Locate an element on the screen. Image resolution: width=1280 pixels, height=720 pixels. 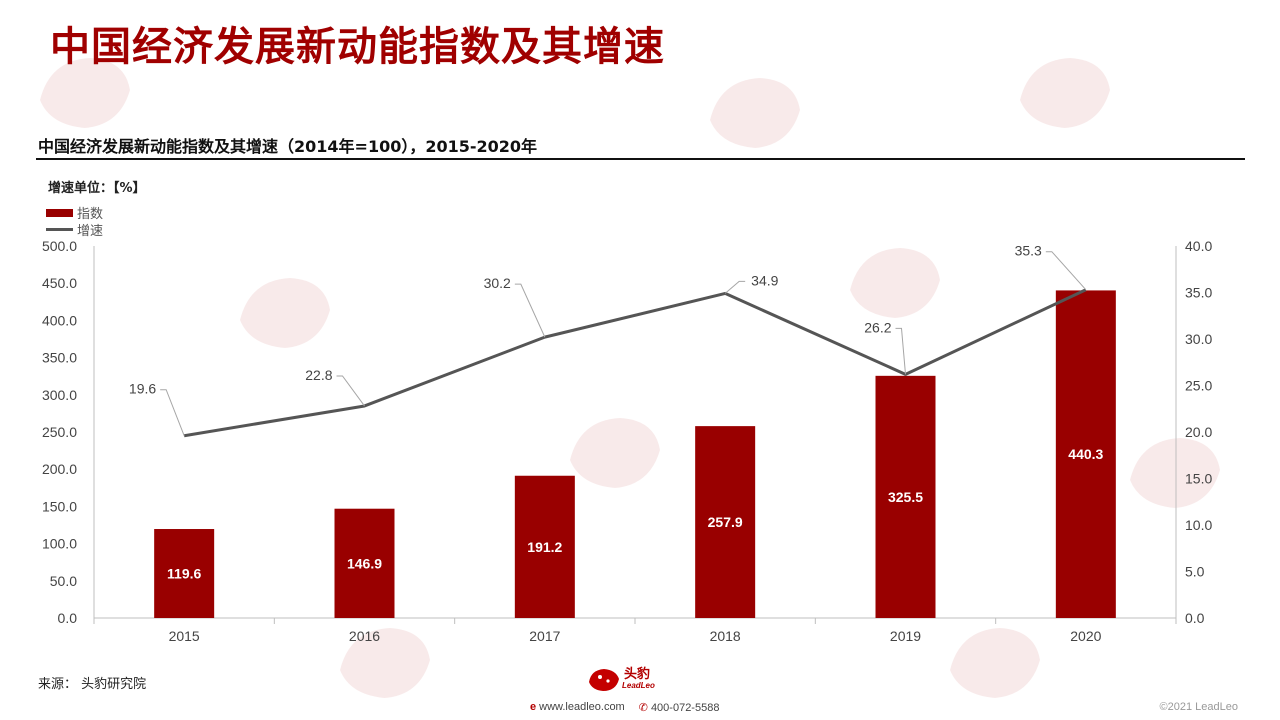
y-left-tick-label: 350.0 is located at coordinates (59, 358).